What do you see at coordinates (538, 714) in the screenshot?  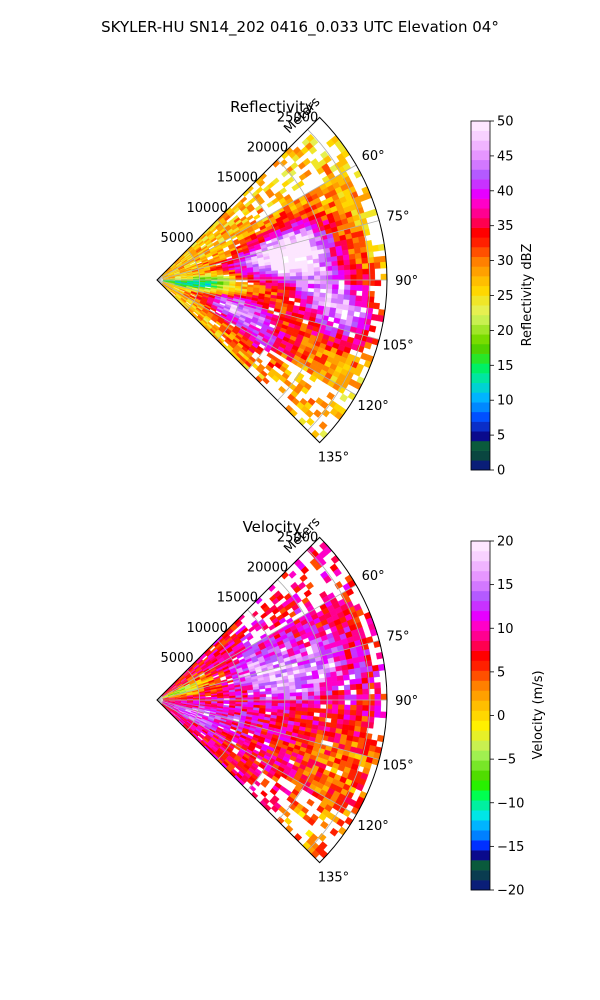 I see `velocity-colorbar-label: Velocity (m/s)` at bounding box center [538, 714].